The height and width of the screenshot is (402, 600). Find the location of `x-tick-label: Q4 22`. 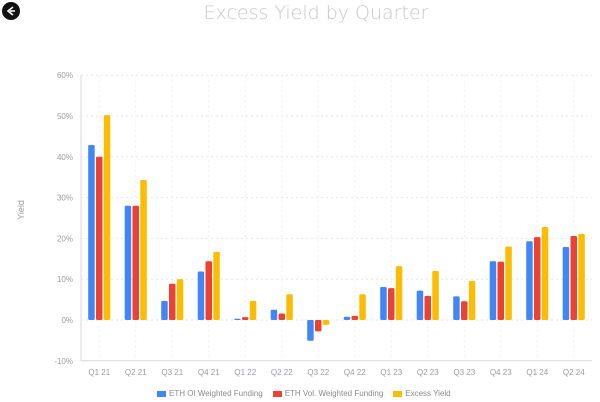

x-tick-label: Q4 22 is located at coordinates (355, 372).